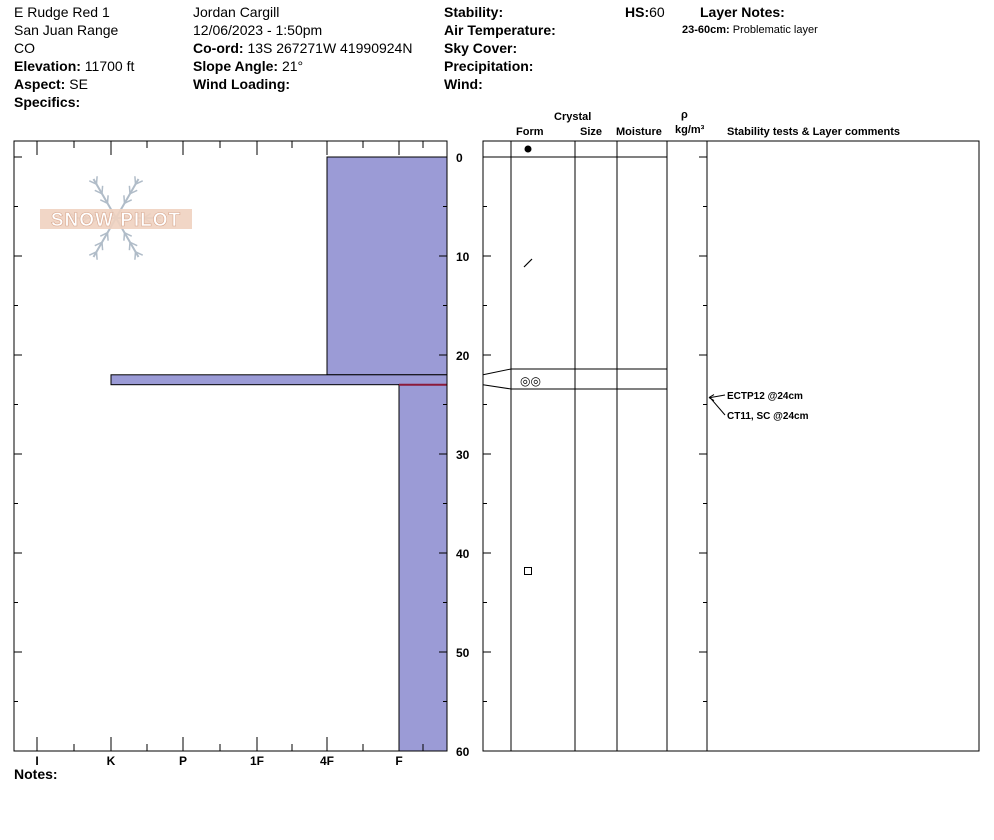  I want to click on aspect-value: SE, so click(78, 84).